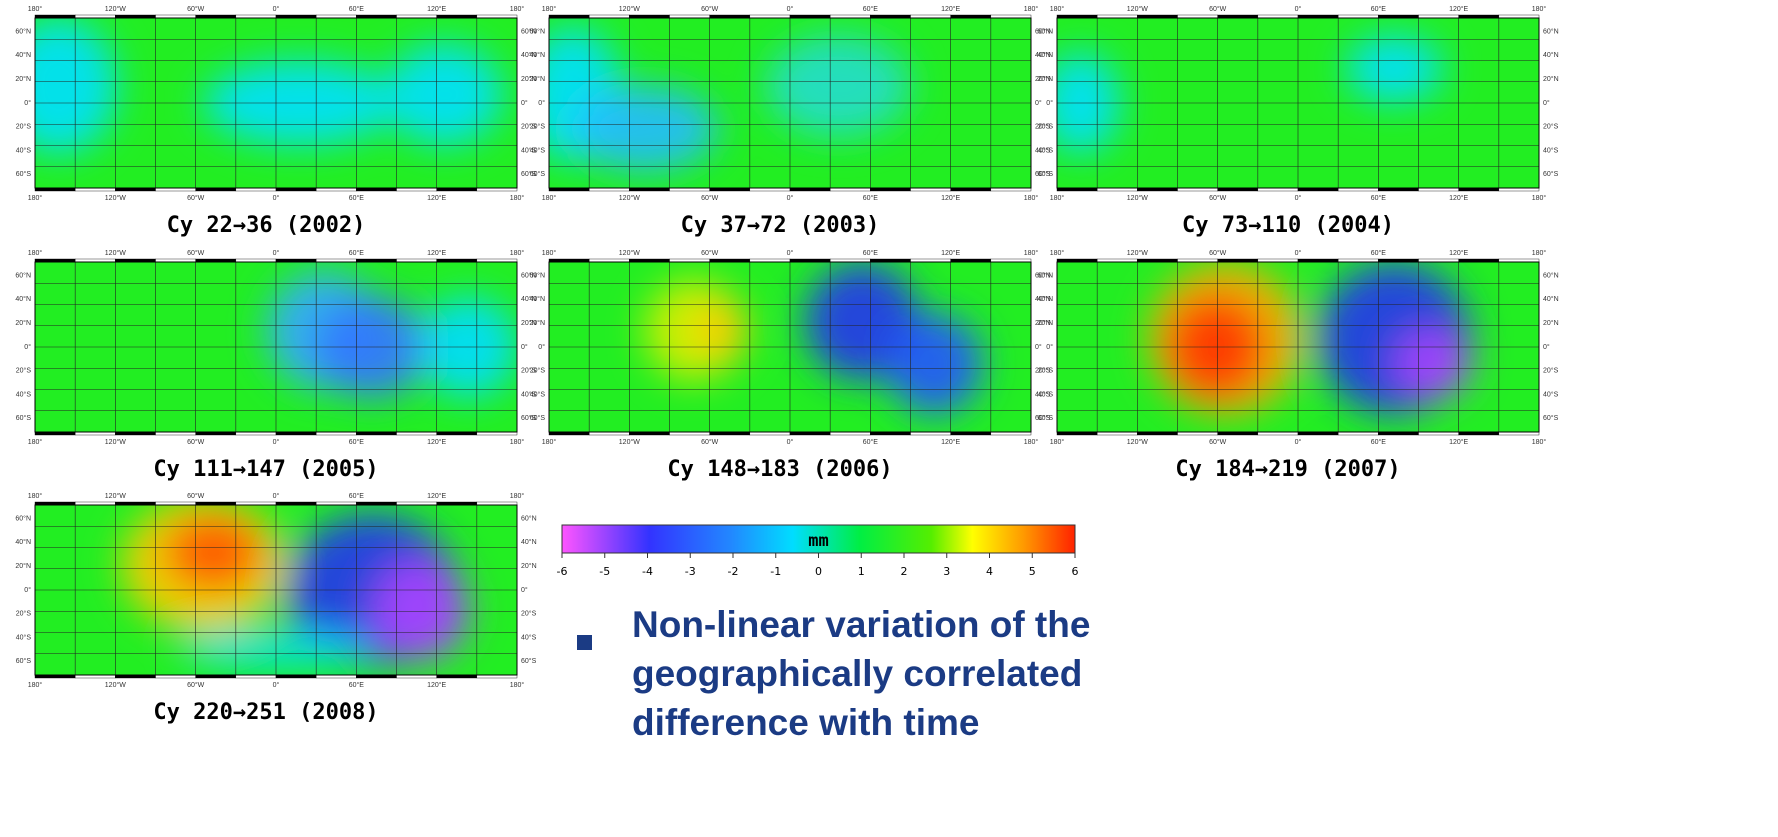  What do you see at coordinates (1075, 571) in the screenshot?
I see `colorbar-tick-label: 6` at bounding box center [1075, 571].